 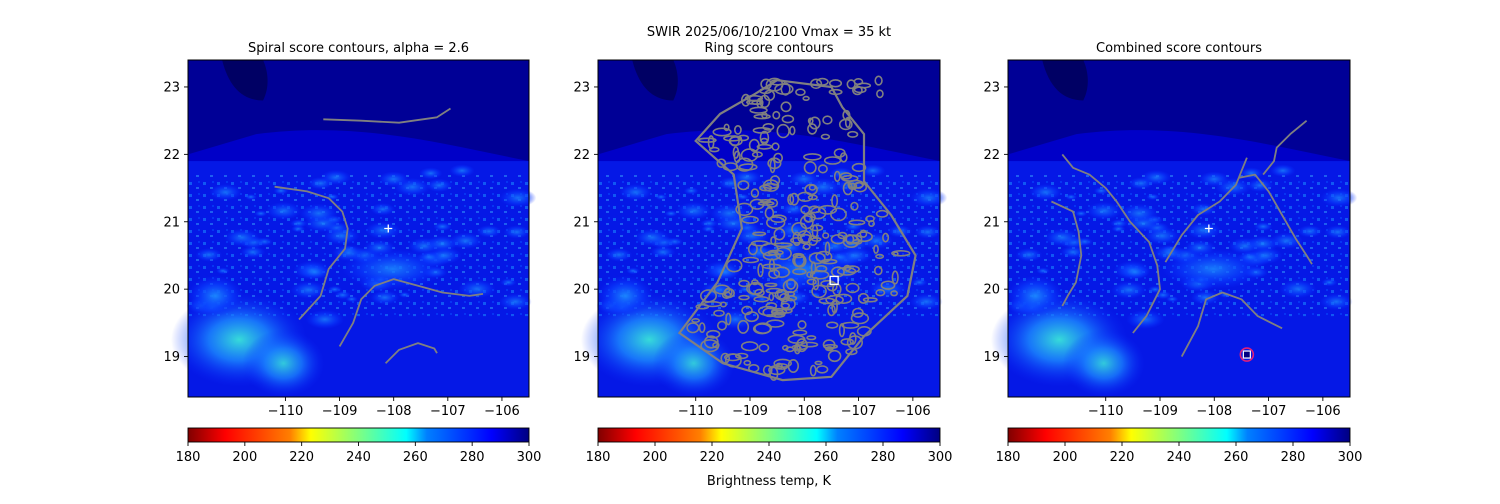 What do you see at coordinates (769, 457) in the screenshot?
I see `colorbar-tick-label: 240` at bounding box center [769, 457].